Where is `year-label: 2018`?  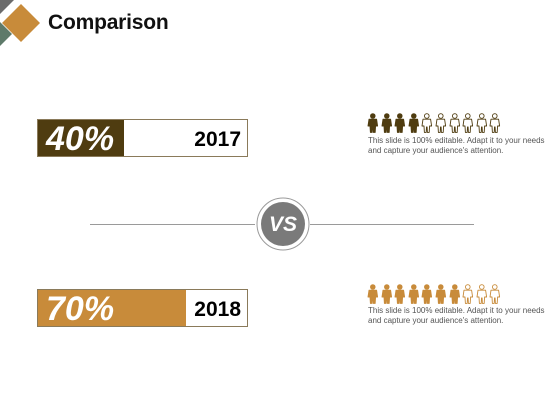 year-label: 2018 is located at coordinates (217, 309).